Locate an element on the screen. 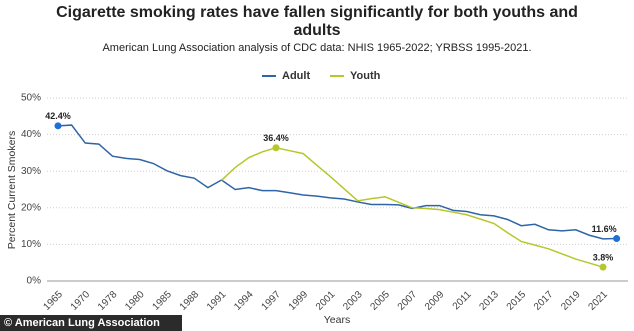 The width and height of the screenshot is (634, 331). y-axis-label: Percent Current Smokers is located at coordinates (12, 190).